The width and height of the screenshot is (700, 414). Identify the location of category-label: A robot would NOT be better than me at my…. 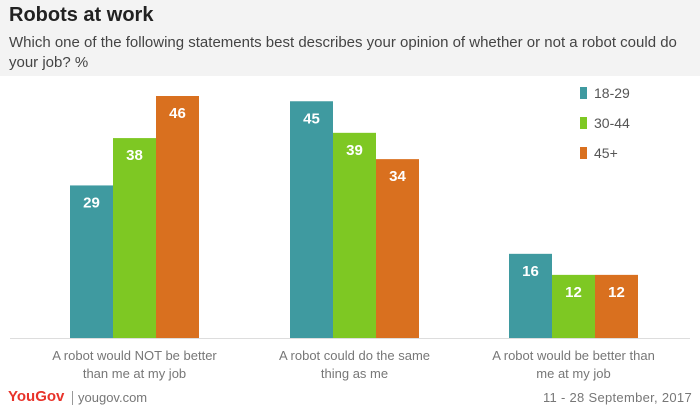
(134, 364).